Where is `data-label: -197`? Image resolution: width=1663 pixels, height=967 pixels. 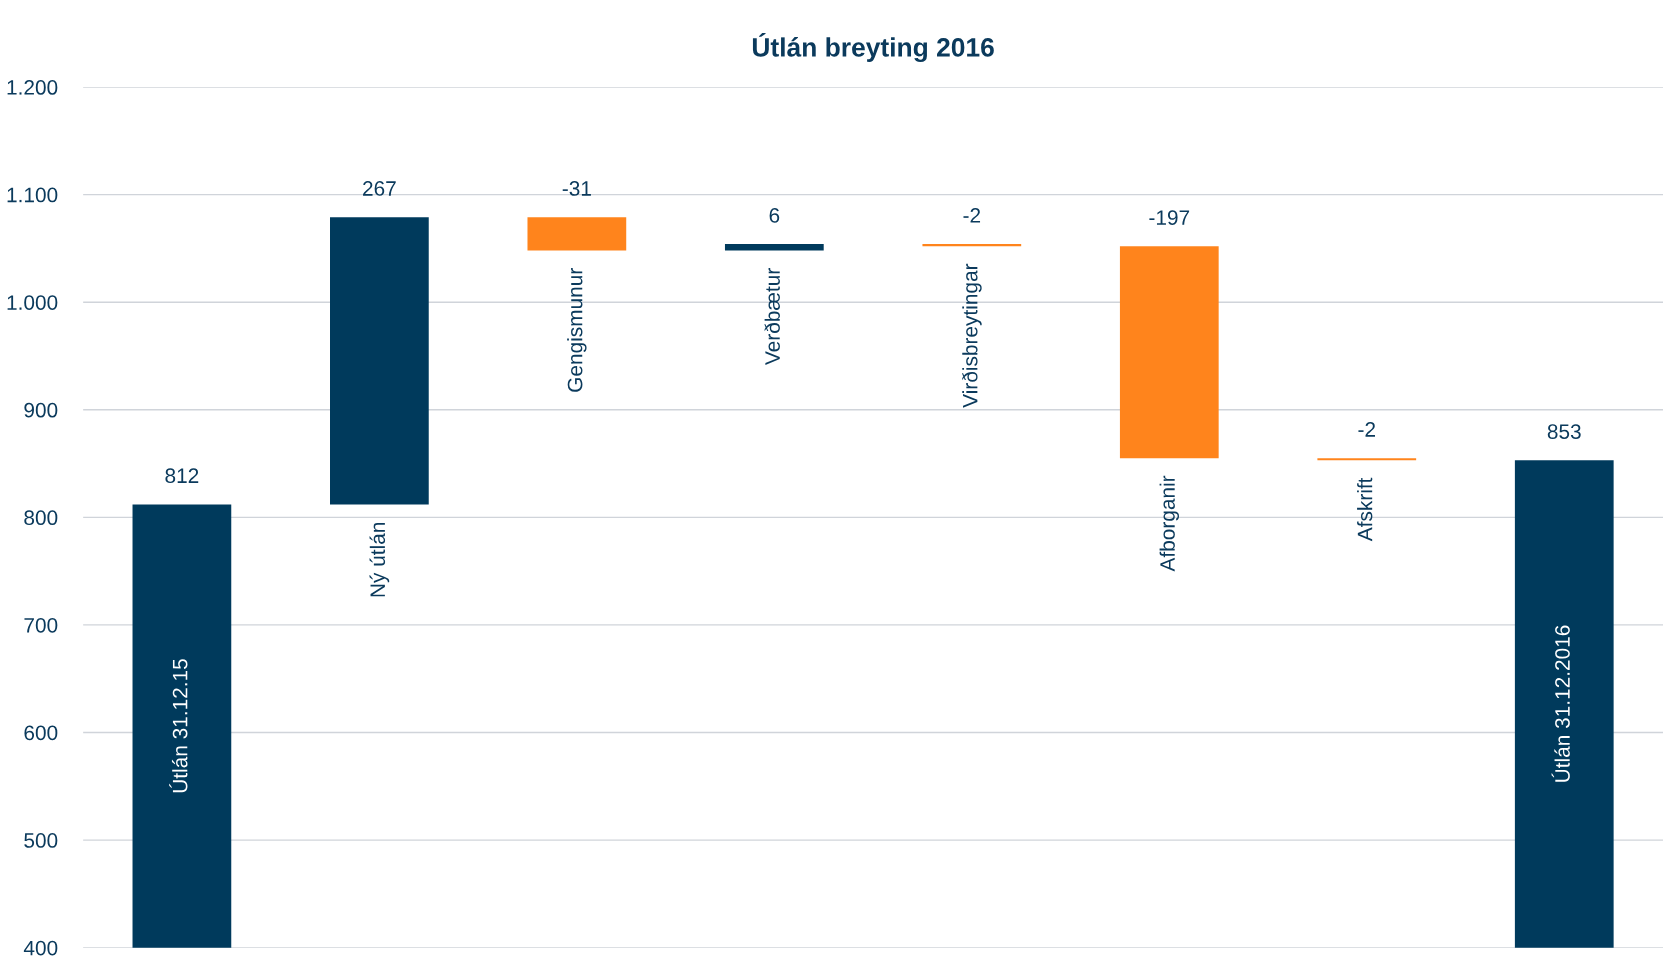
data-label: -197 is located at coordinates (1169, 217).